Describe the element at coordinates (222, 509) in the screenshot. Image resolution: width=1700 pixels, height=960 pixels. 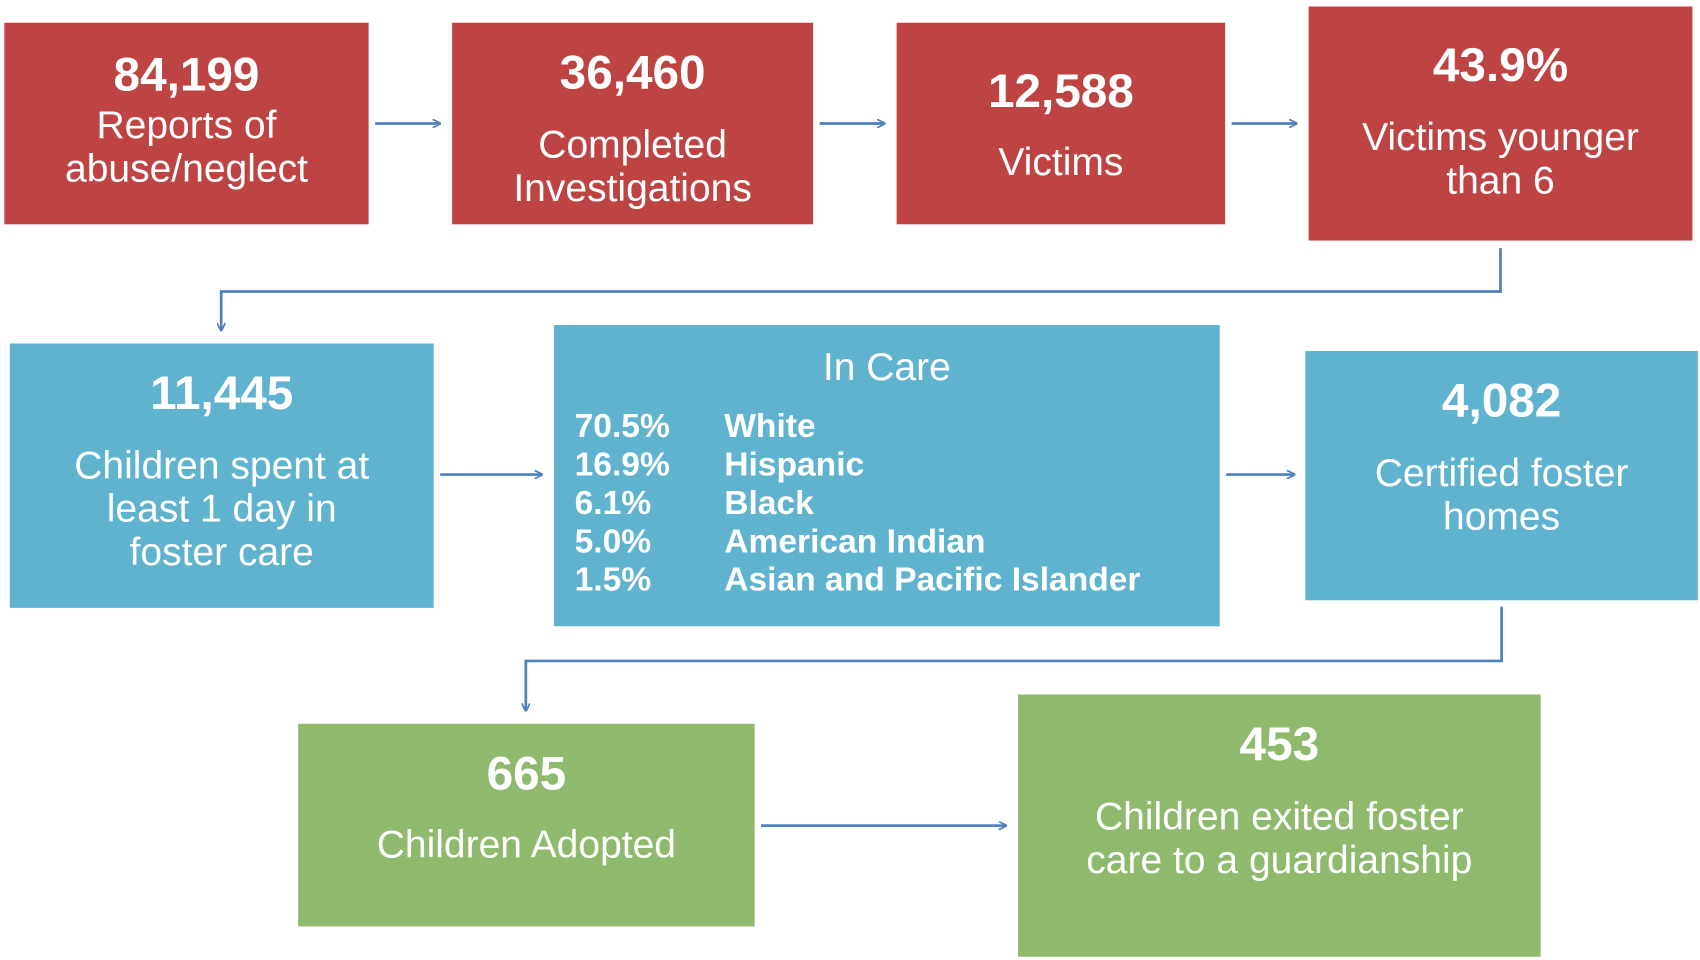
I see `box-label: least 1 day in` at that location.